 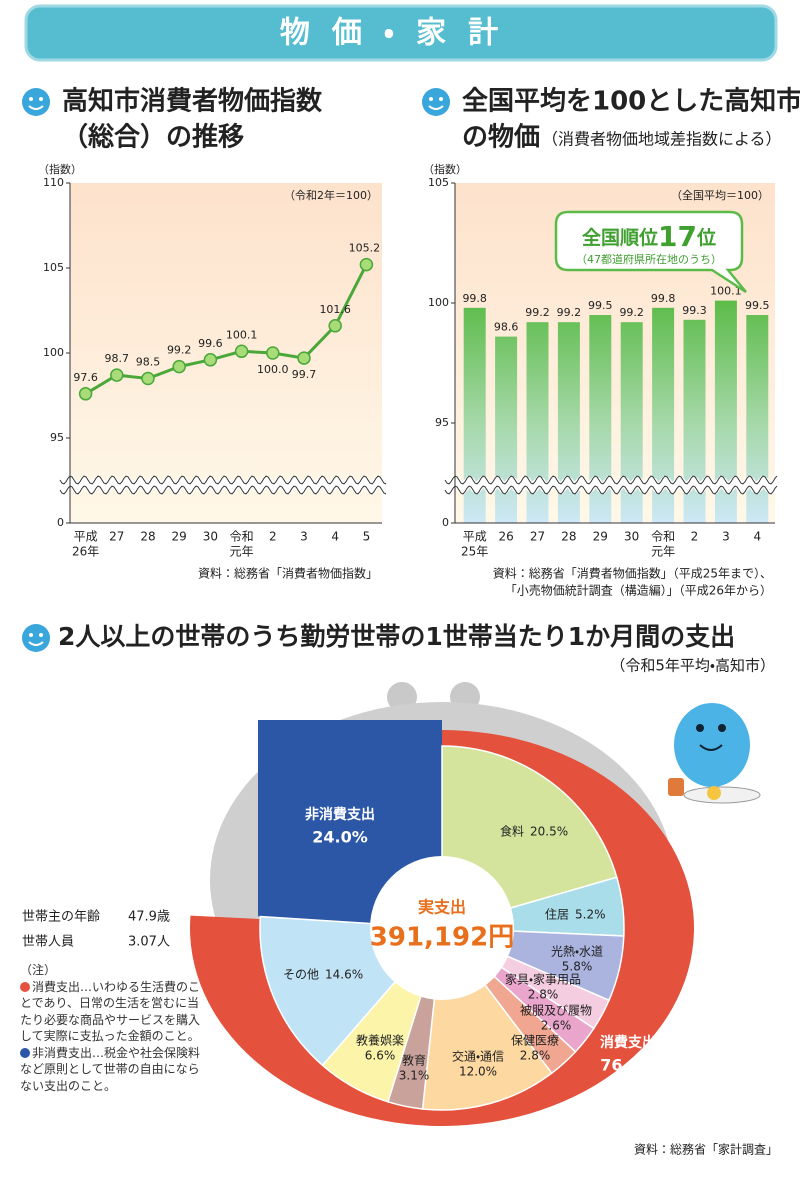 I want to click on outer-label: 消費支出, so click(x=628, y=1042).